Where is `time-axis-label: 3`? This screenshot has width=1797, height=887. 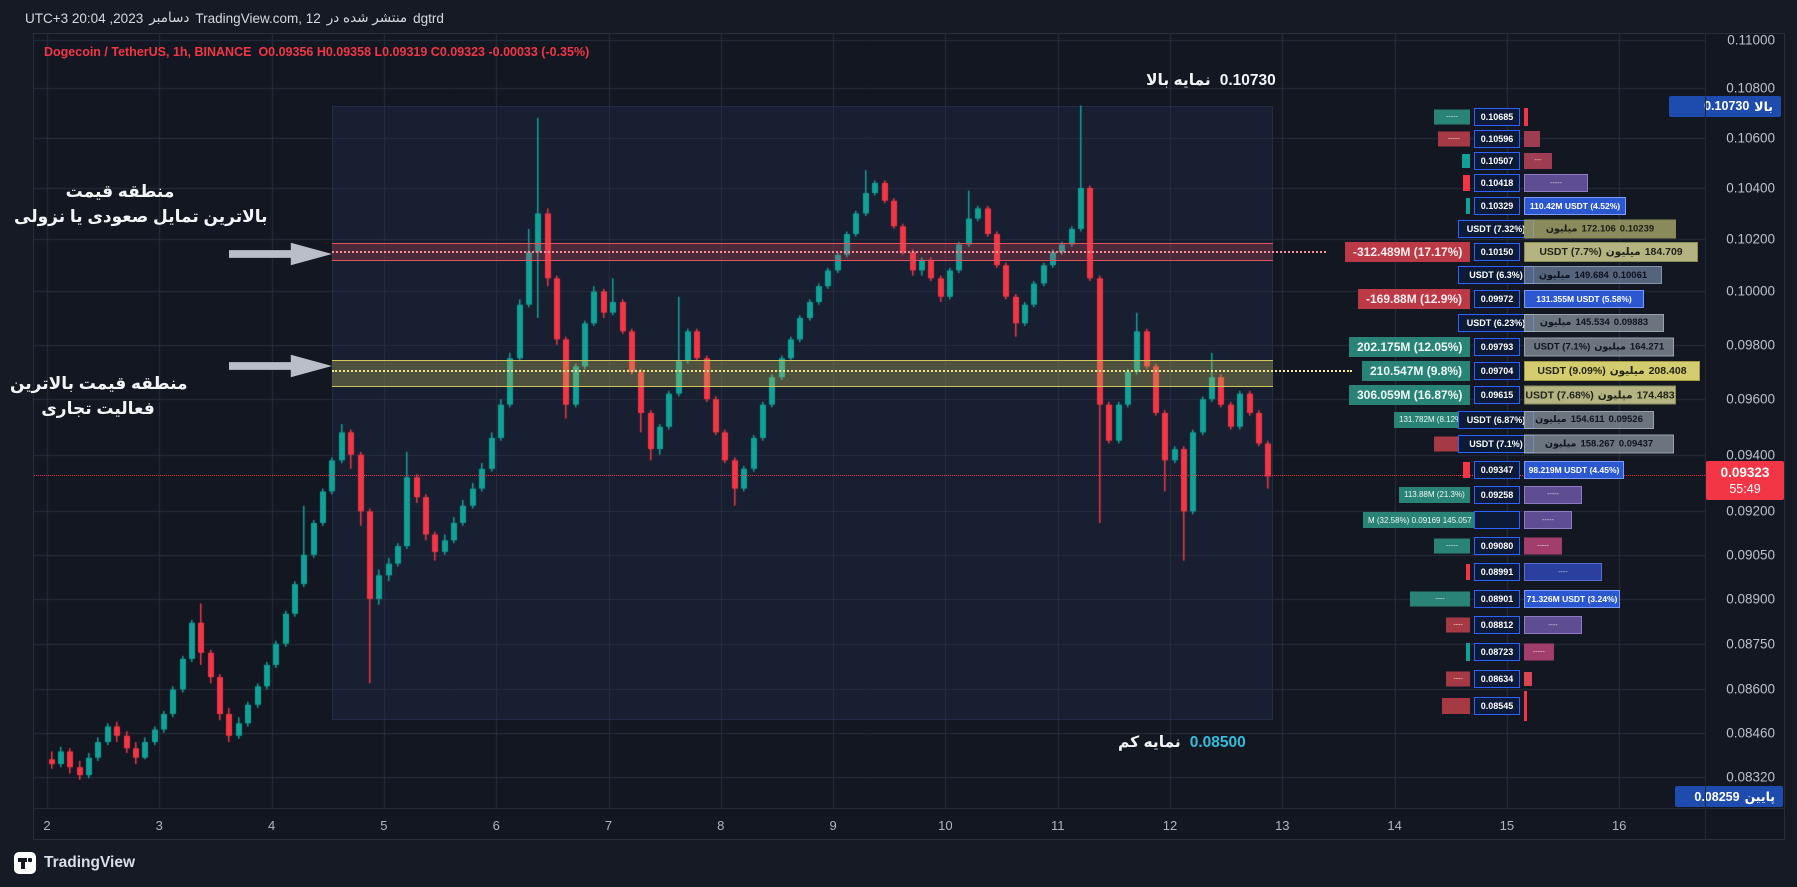 time-axis-label: 3 is located at coordinates (159, 825).